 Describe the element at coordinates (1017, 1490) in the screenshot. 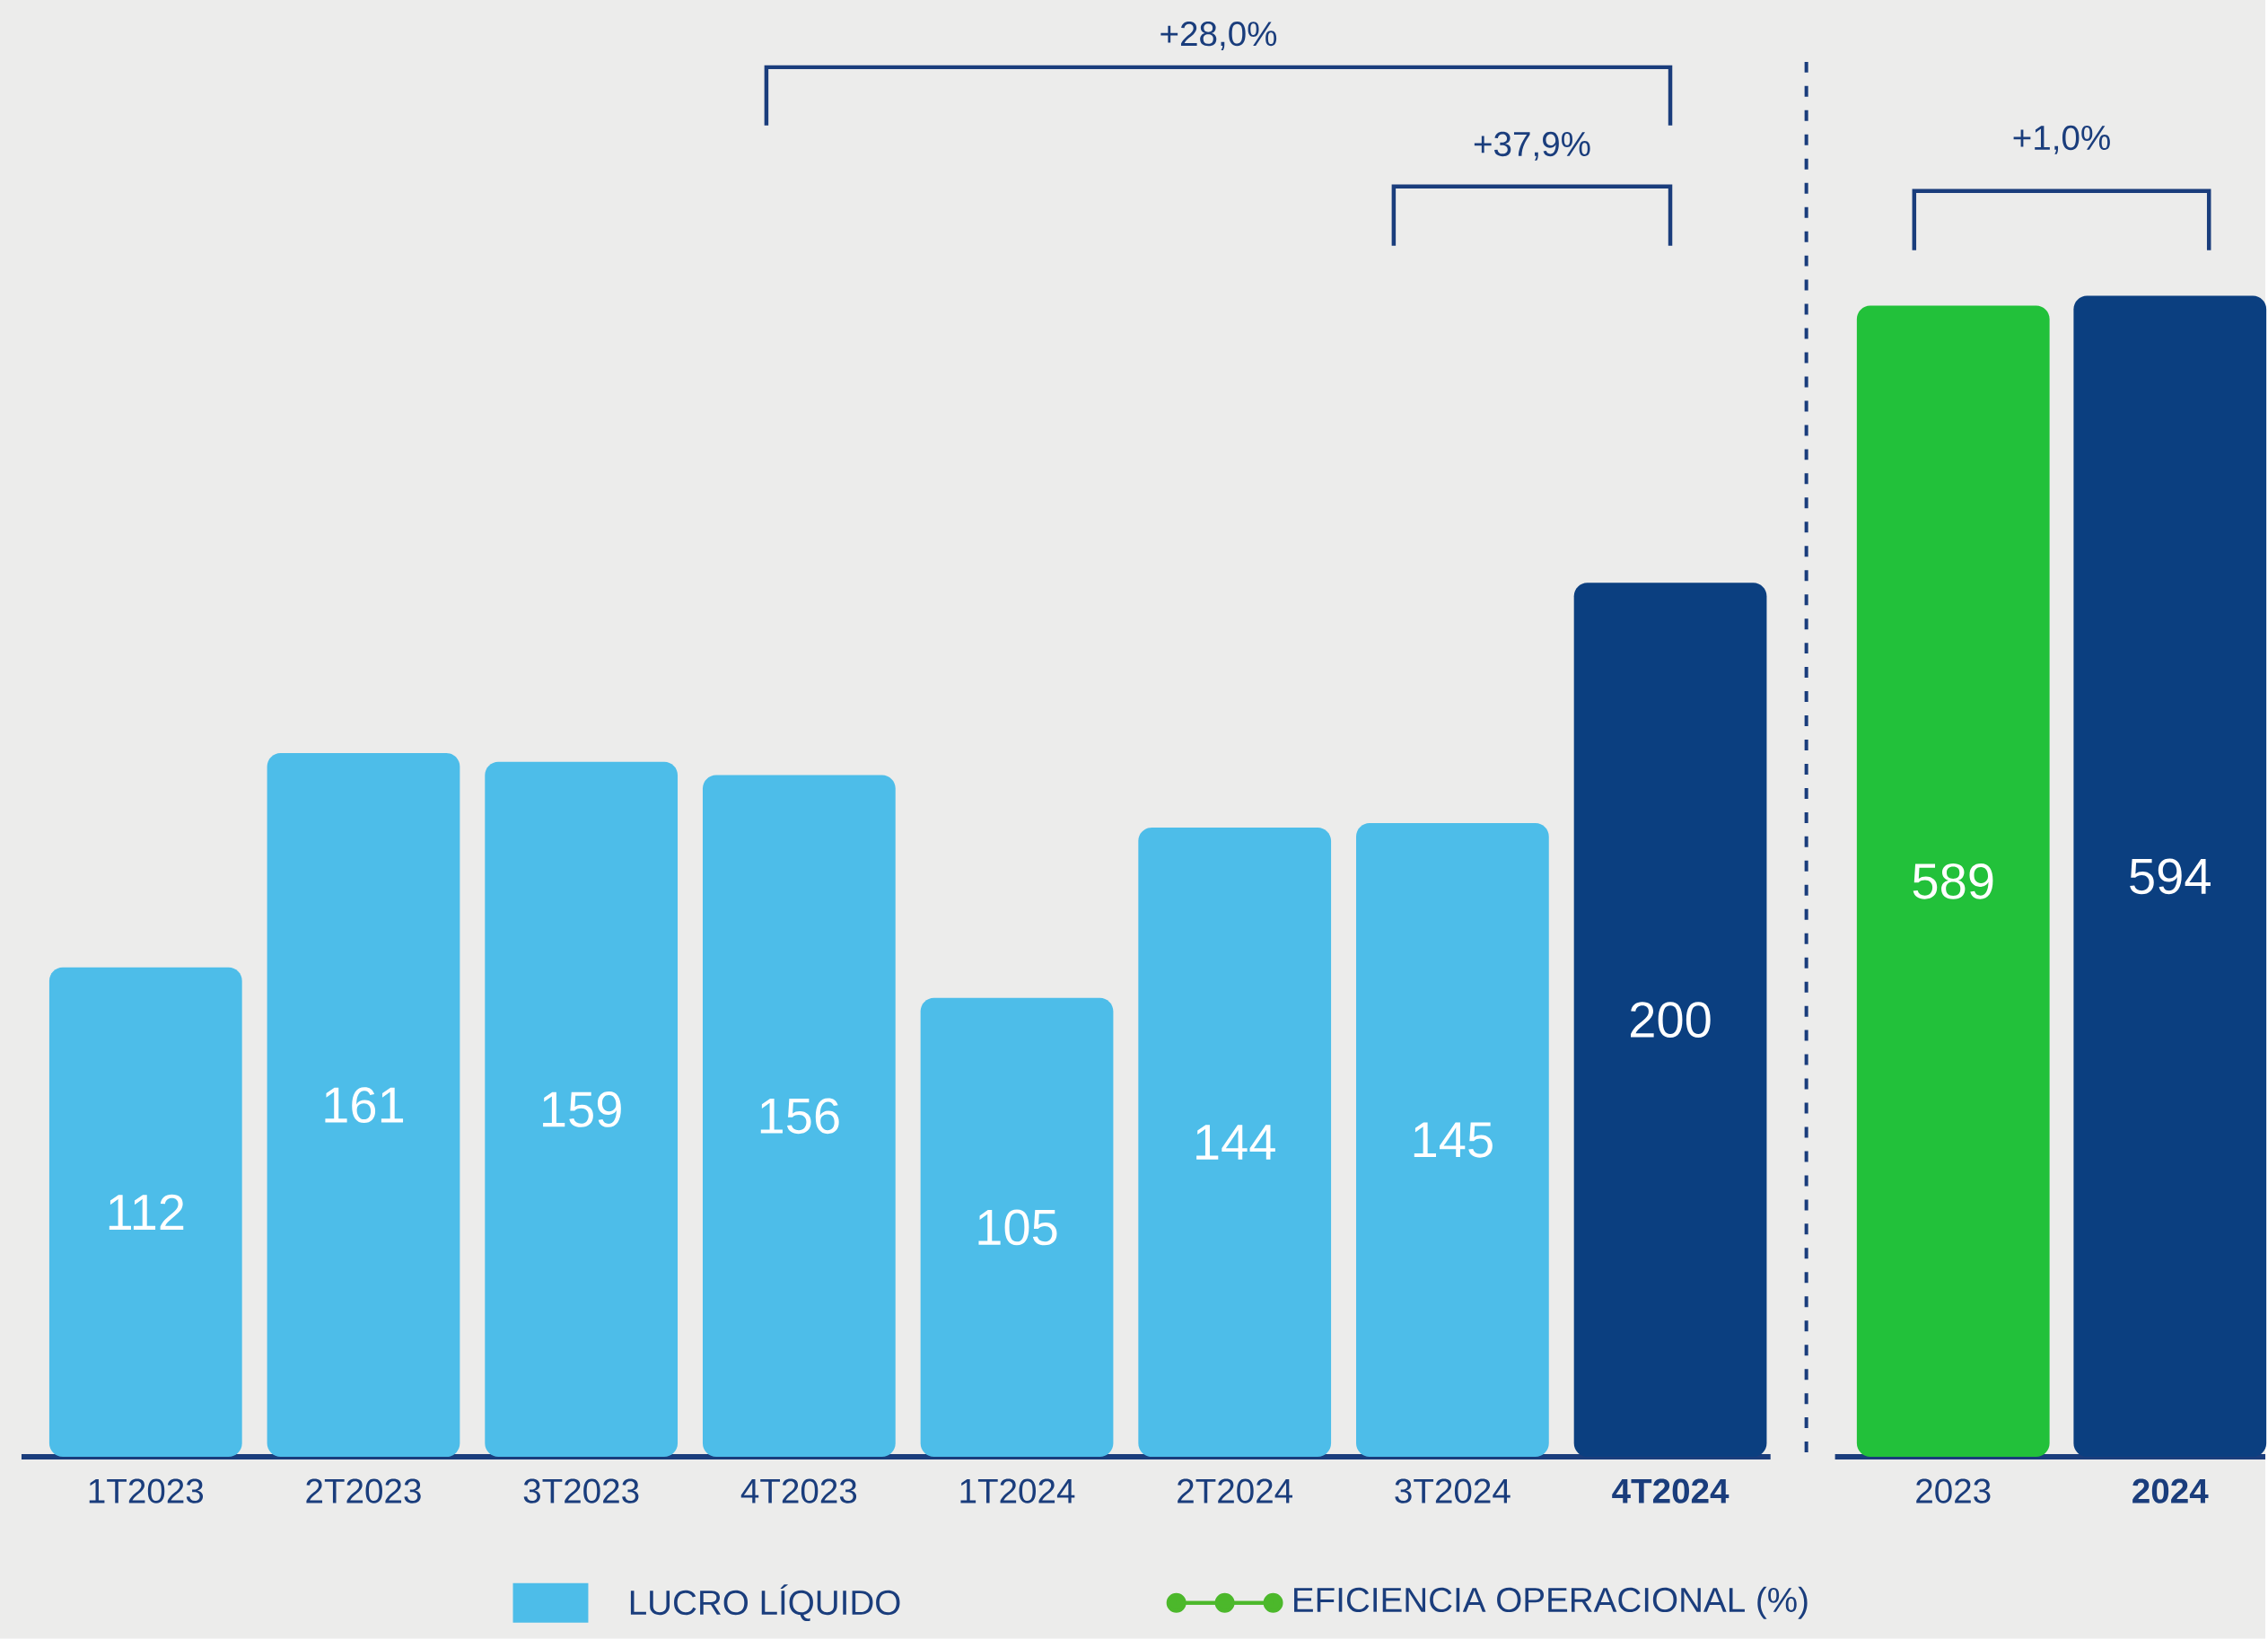

I see `x-tick-label: 1T2024` at that location.